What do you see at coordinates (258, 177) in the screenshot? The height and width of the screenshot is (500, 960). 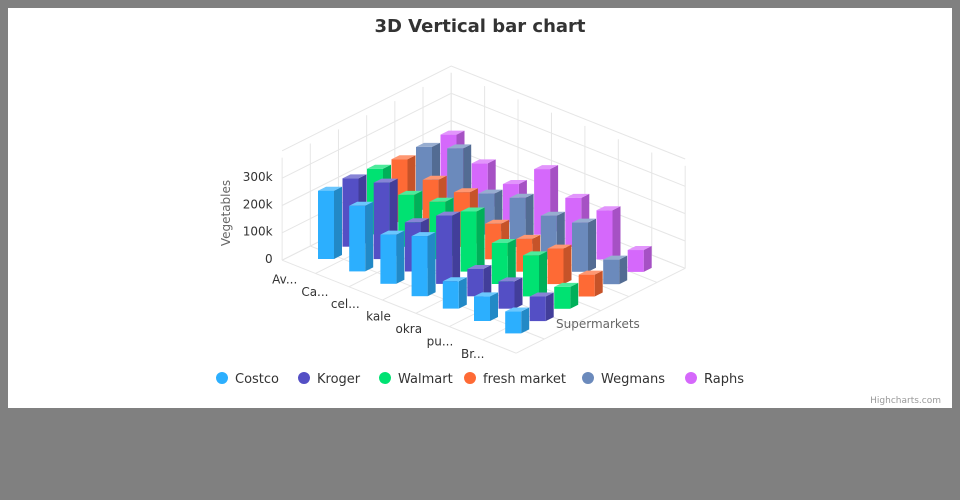 I see `y-tick-label: 300k` at bounding box center [258, 177].